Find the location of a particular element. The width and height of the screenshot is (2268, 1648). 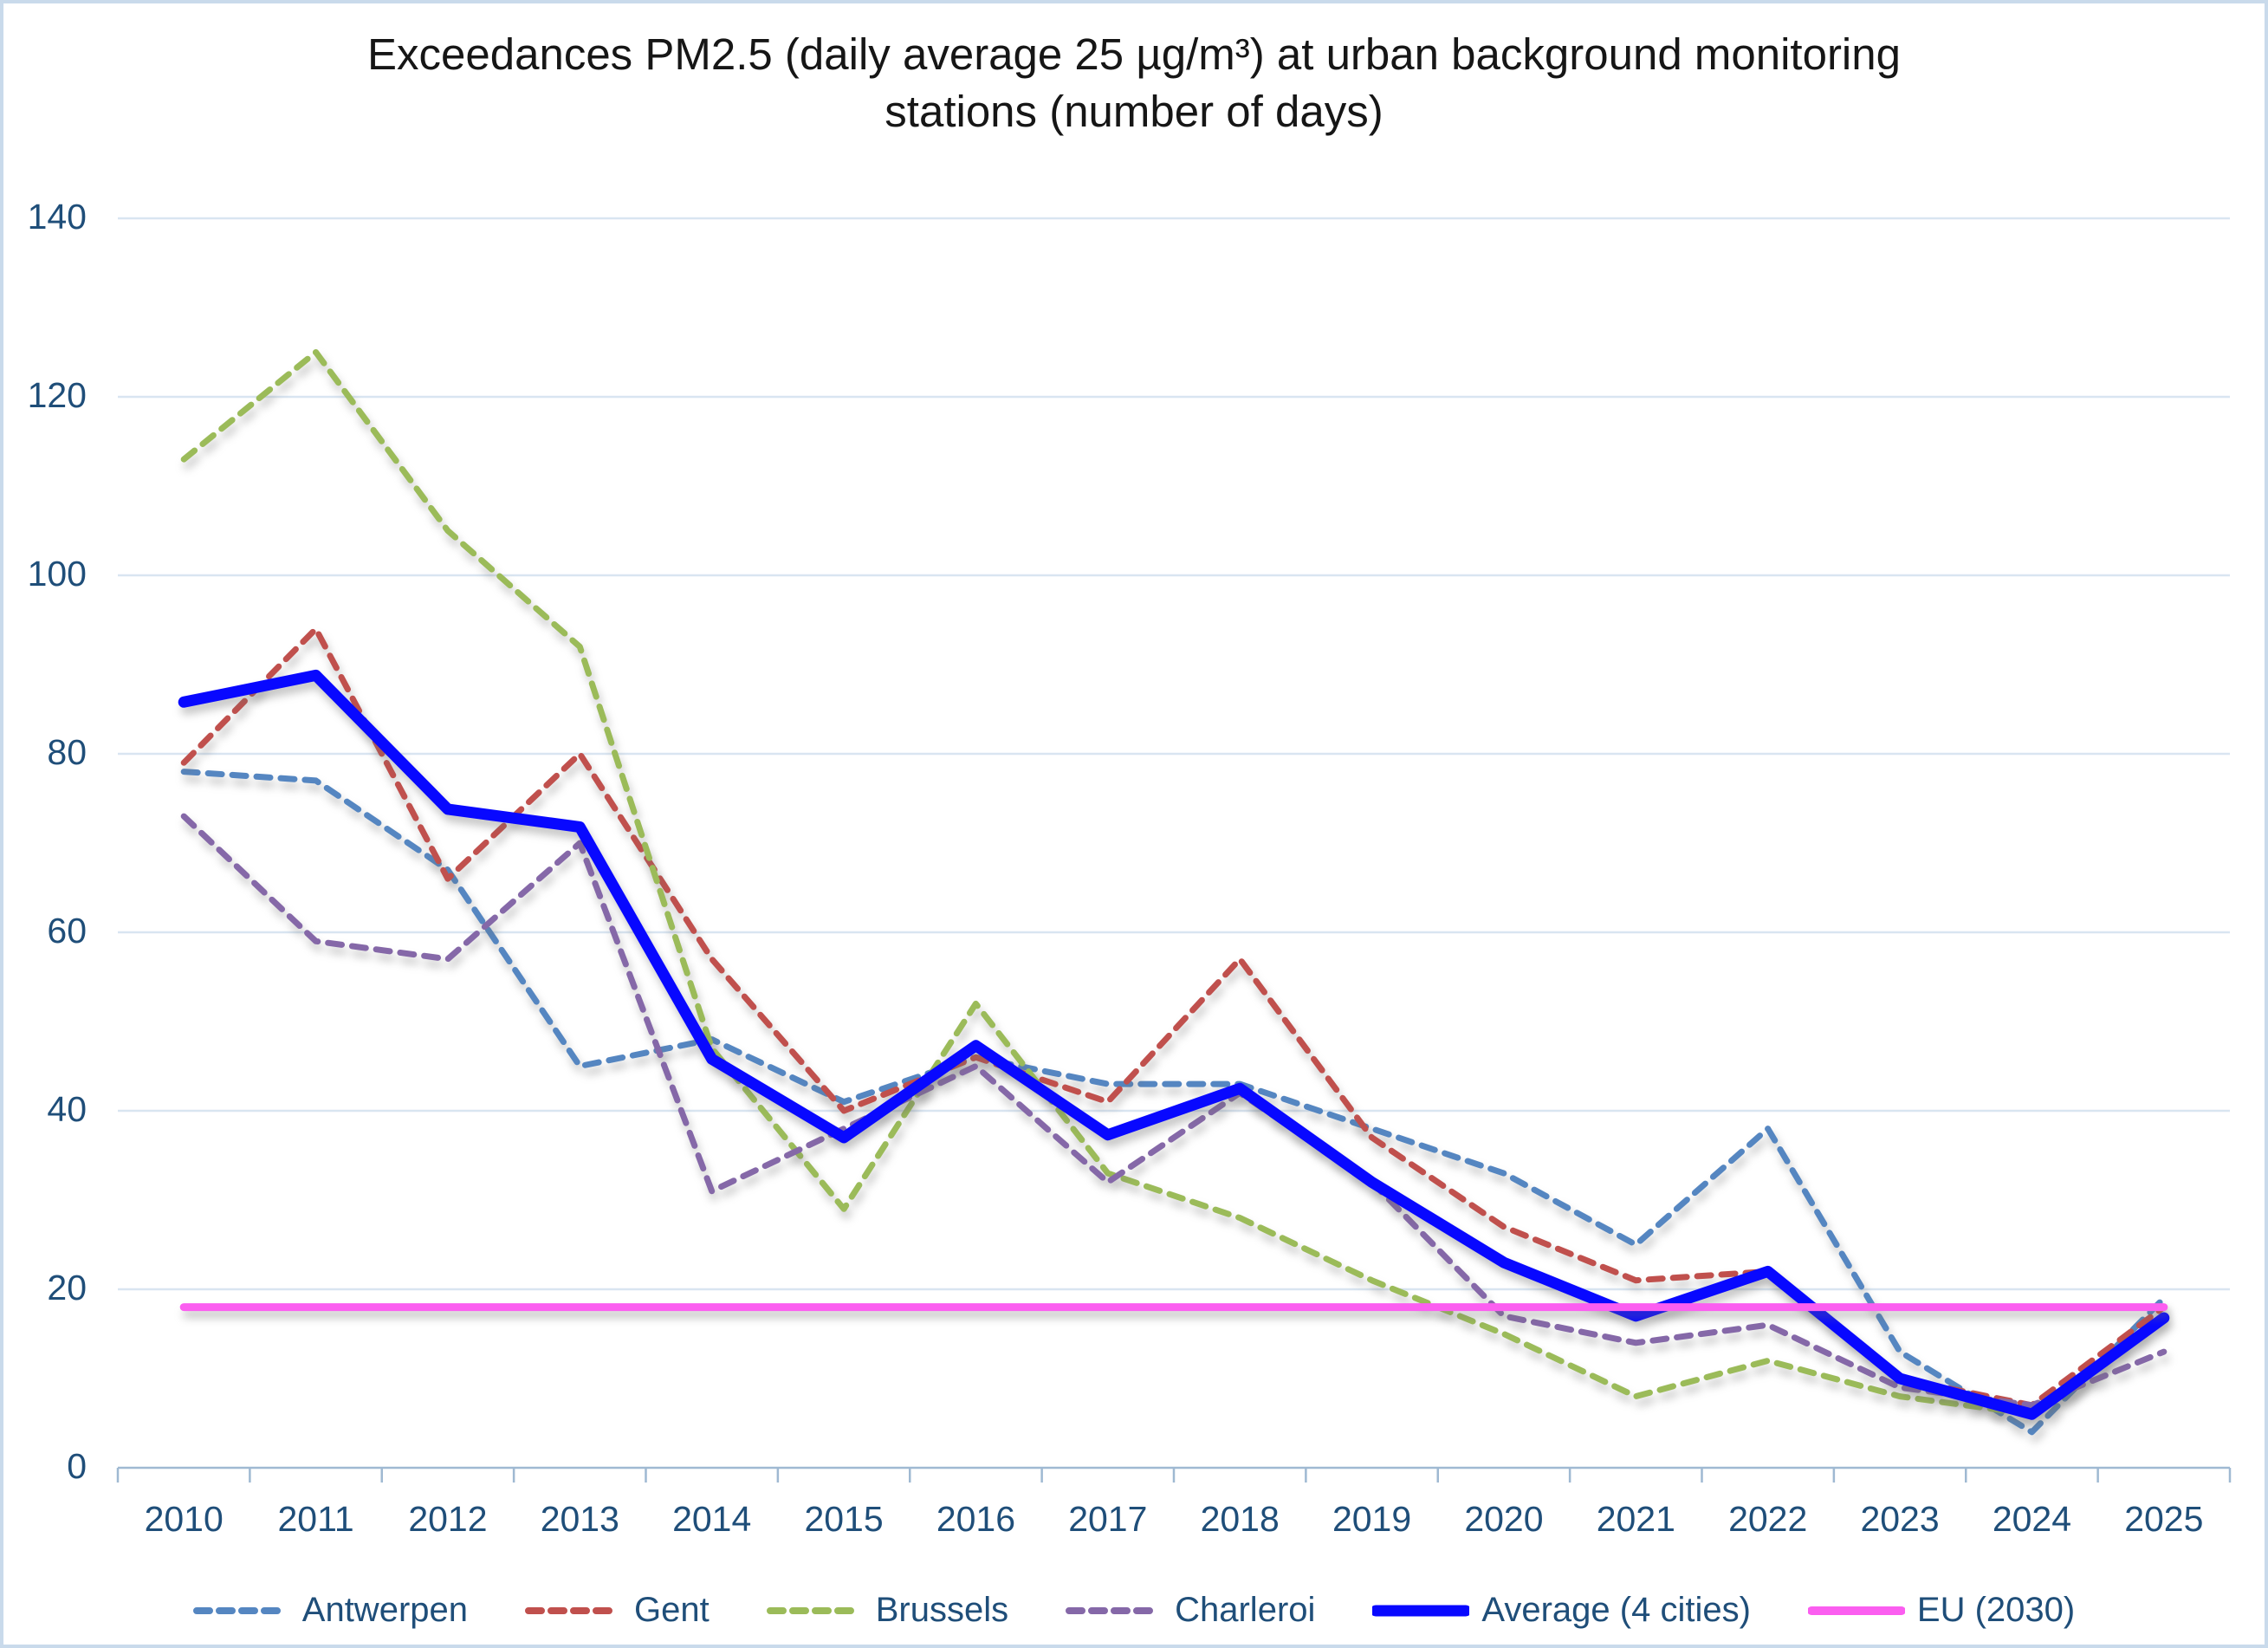

legend-item-gent: Gent is located at coordinates (617, 1611).